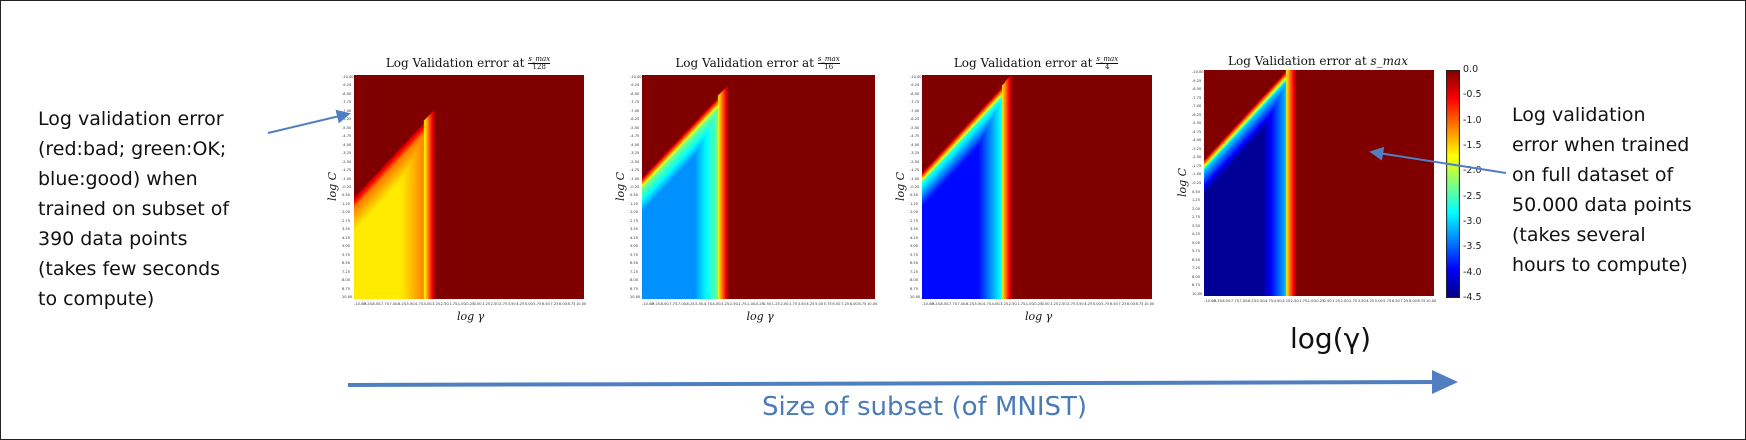 The image size is (1746, 440). I want to click on y-tick-label: 5.00, so click(1196, 242).